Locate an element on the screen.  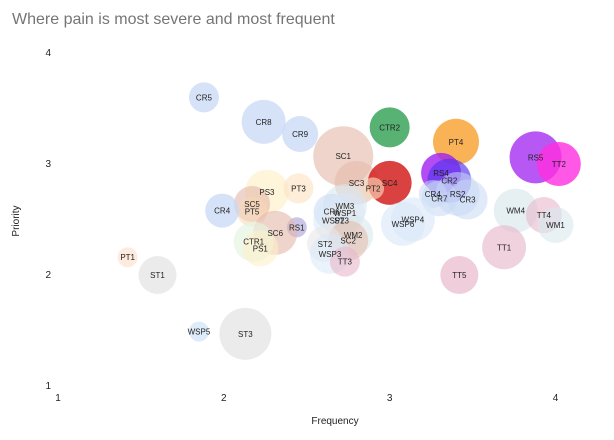
bubble-pt2 is located at coordinates (373, 188).